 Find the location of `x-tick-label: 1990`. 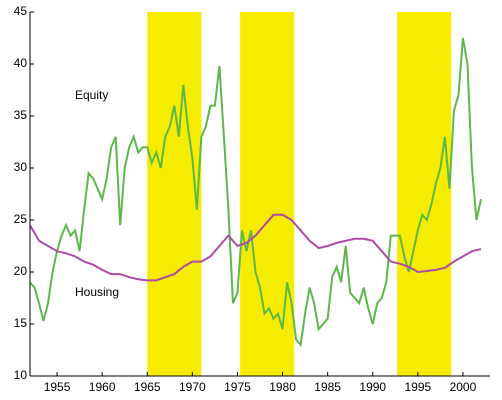

x-tick-label: 1990 is located at coordinates (372, 387).